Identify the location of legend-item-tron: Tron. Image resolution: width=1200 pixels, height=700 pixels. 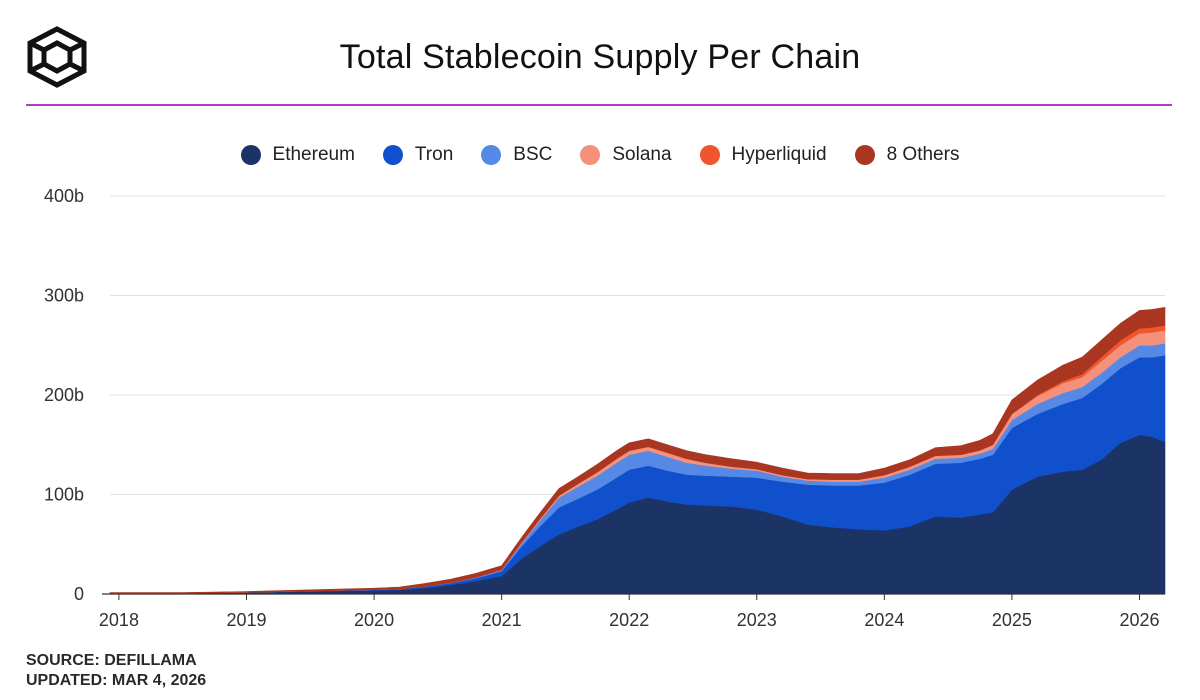
(418, 155).